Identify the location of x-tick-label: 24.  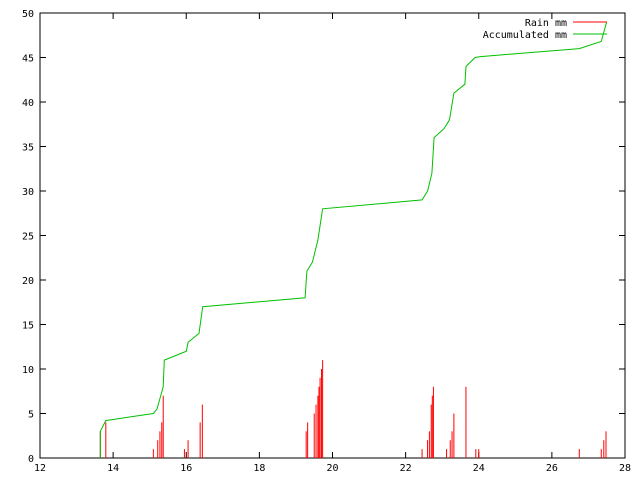
(479, 468).